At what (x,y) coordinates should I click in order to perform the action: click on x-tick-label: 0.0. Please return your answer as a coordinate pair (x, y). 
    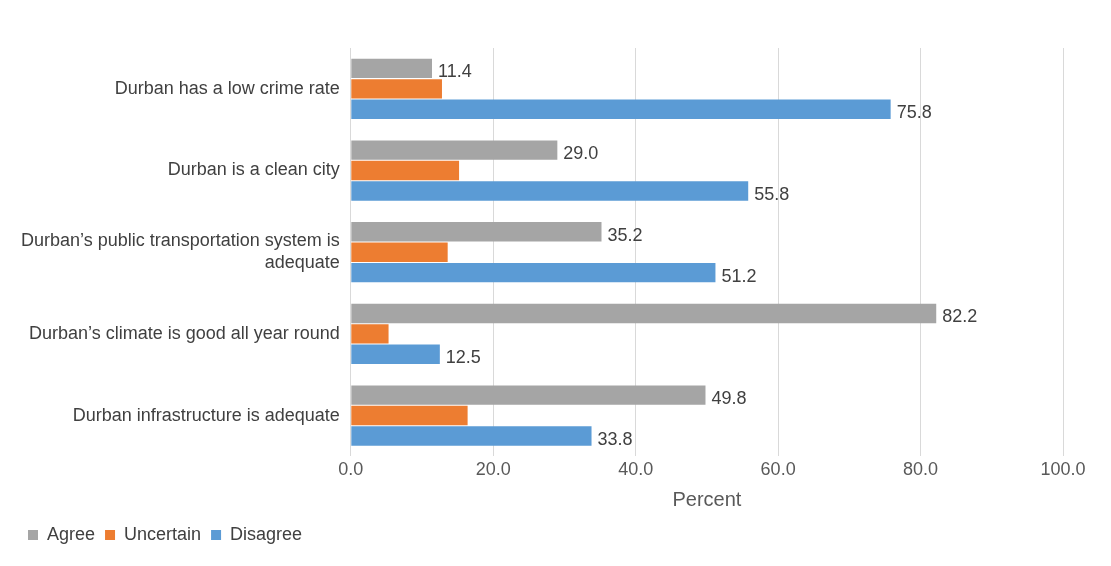
    Looking at the image, I should click on (351, 469).